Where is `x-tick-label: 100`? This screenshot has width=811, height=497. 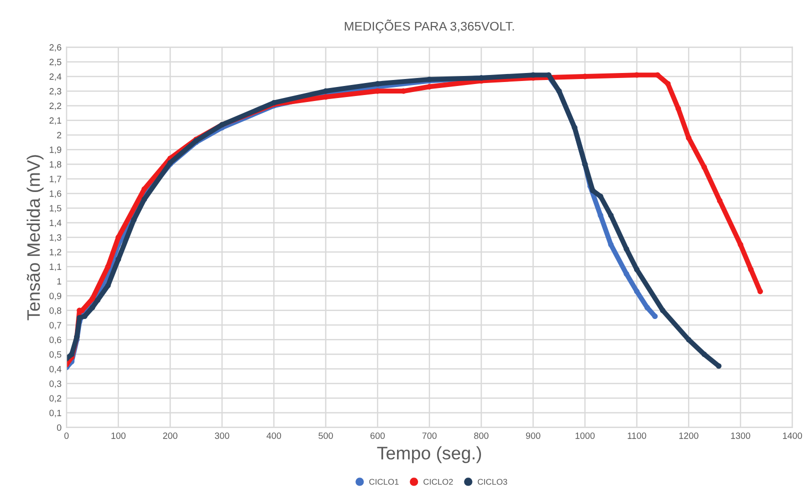 x-tick-label: 100 is located at coordinates (119, 435).